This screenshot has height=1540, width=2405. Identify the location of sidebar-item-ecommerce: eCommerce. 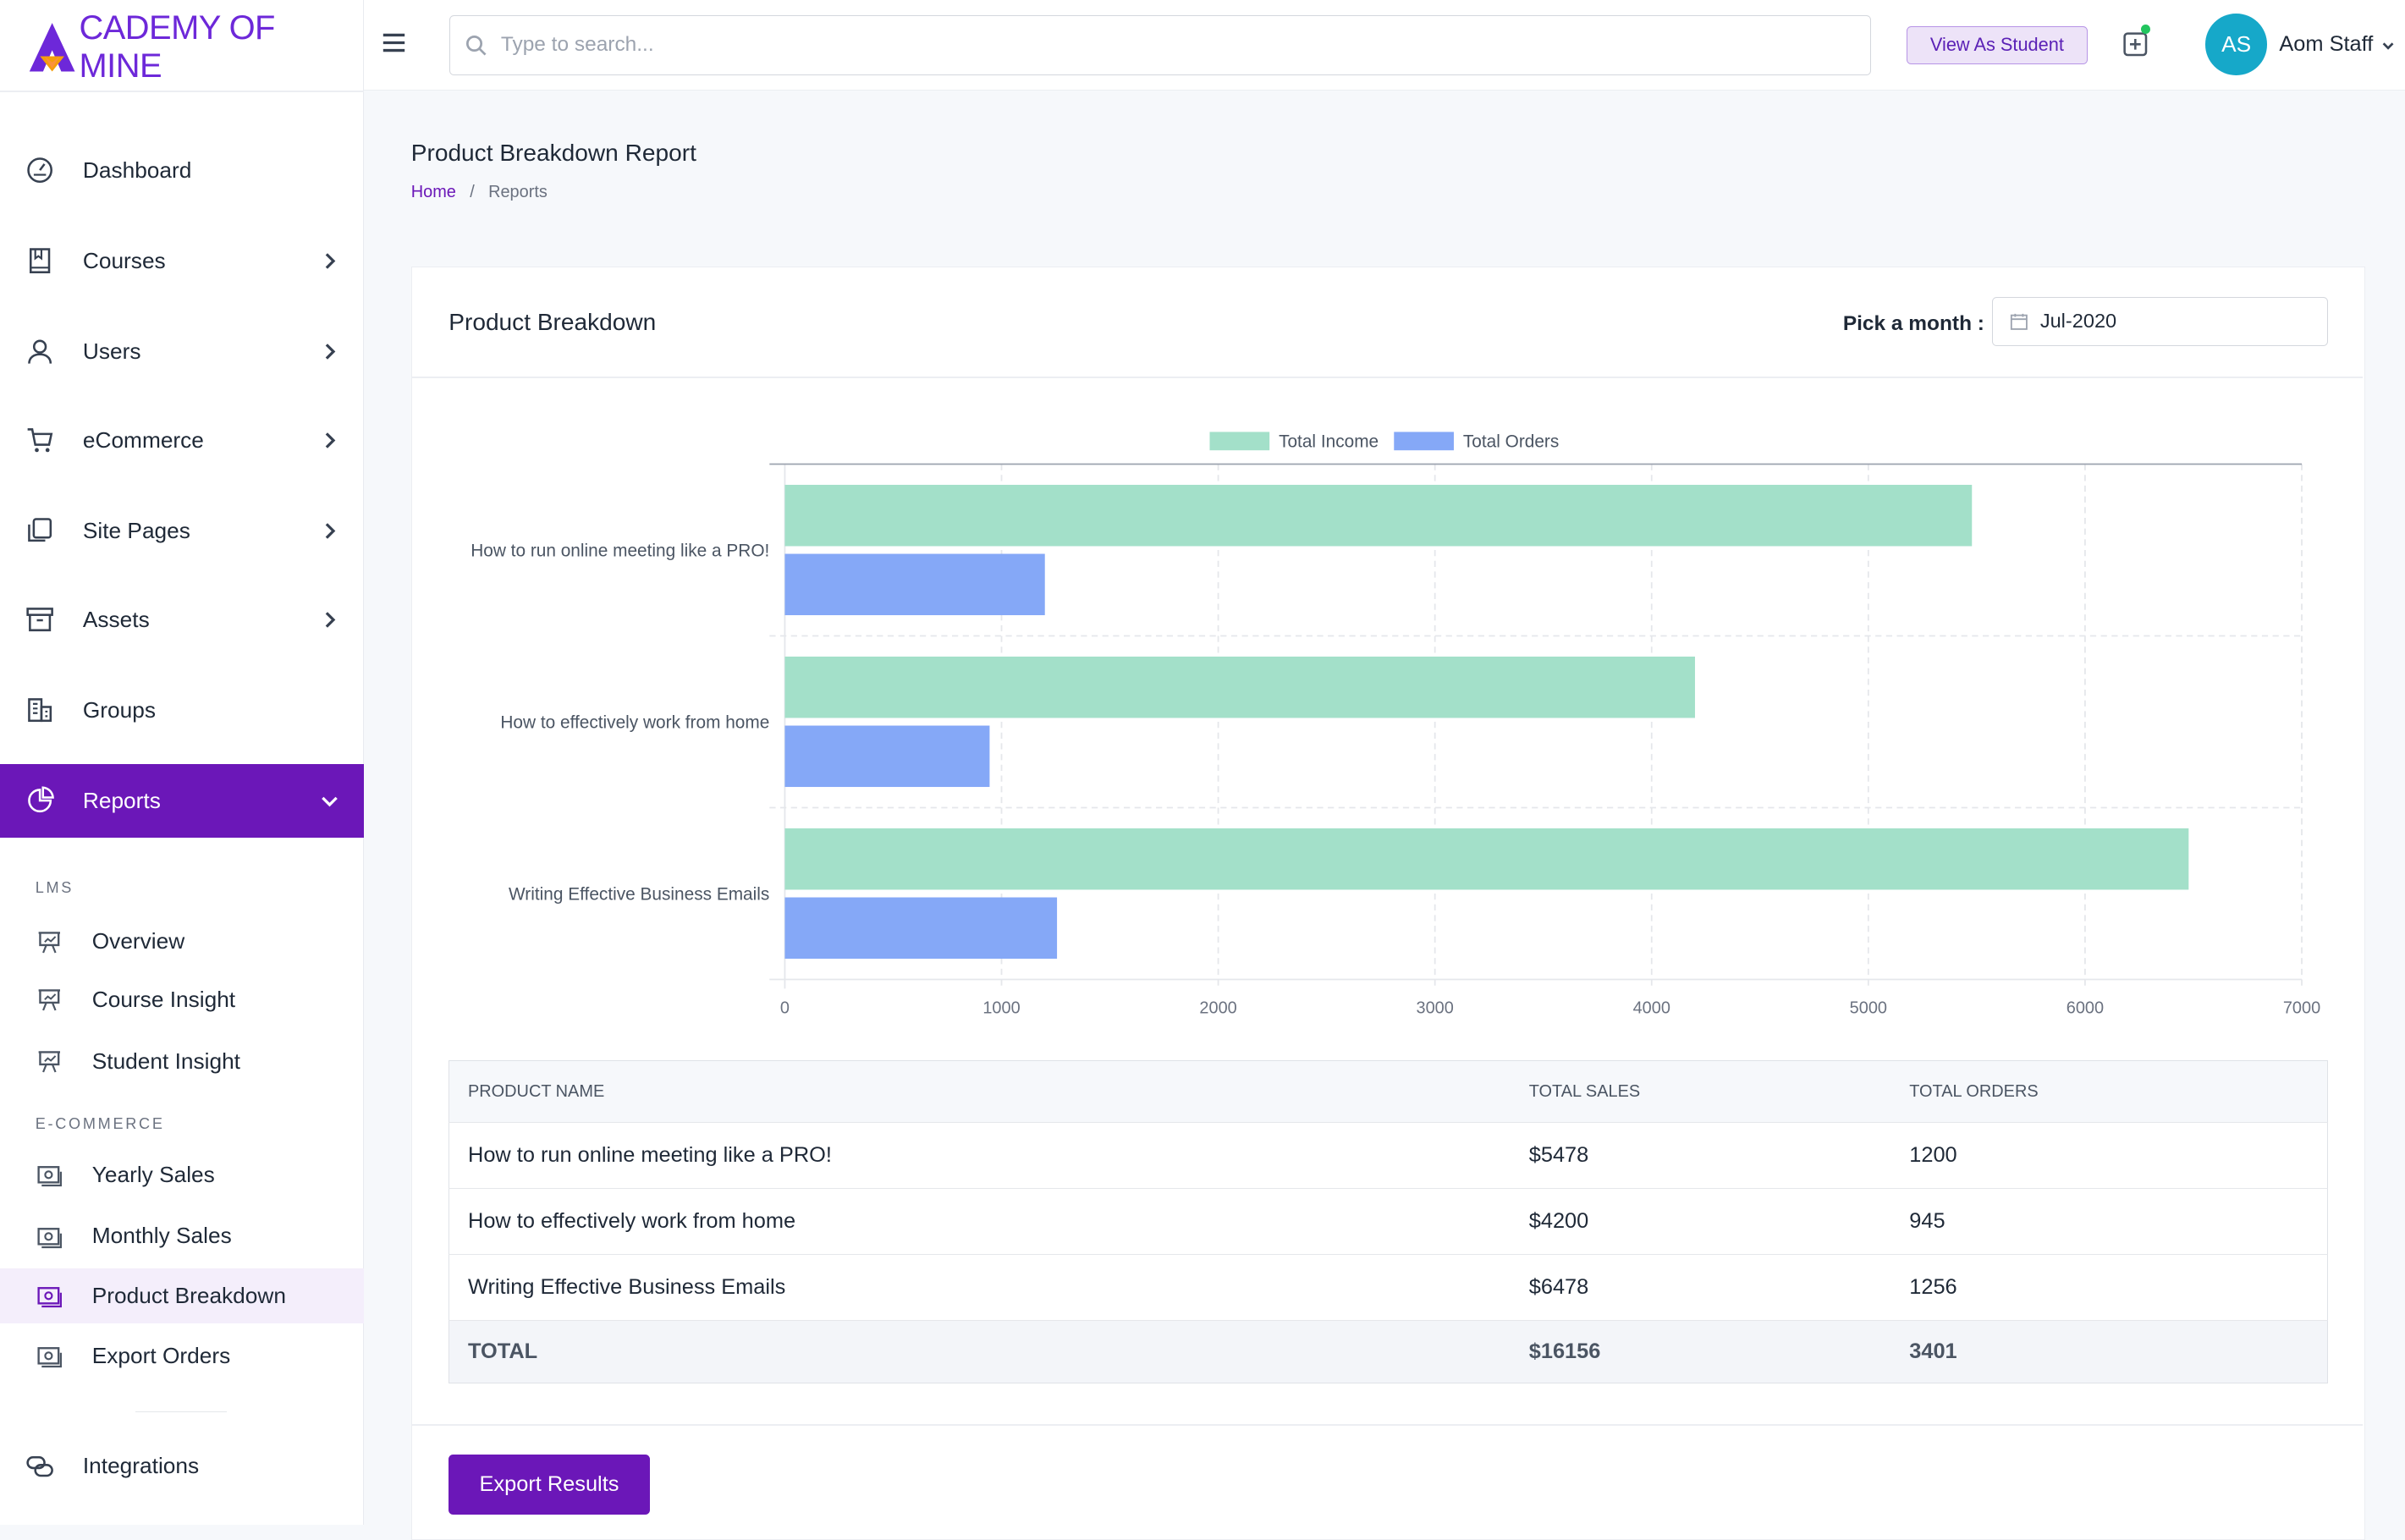
(182, 440).